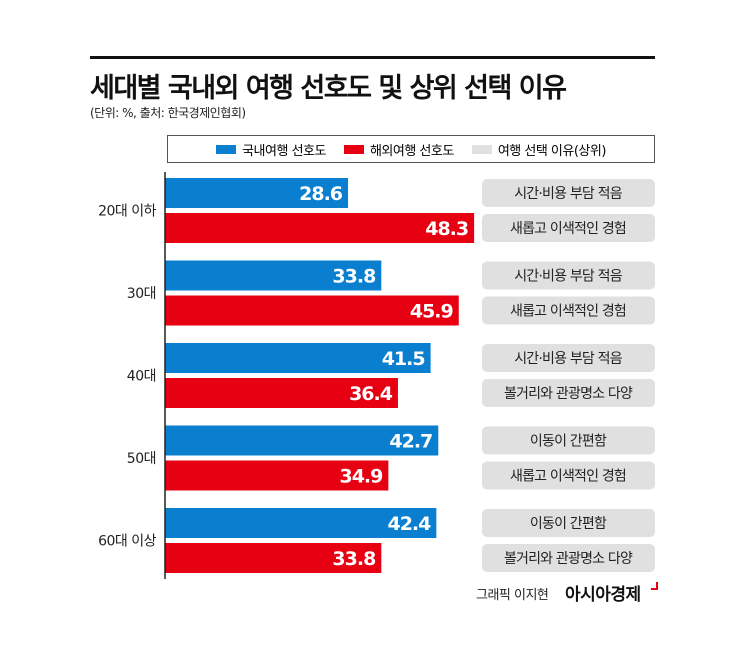 The height and width of the screenshot is (666, 745). I want to click on legend-item-domestic: 국내여행 선호도, so click(271, 149).